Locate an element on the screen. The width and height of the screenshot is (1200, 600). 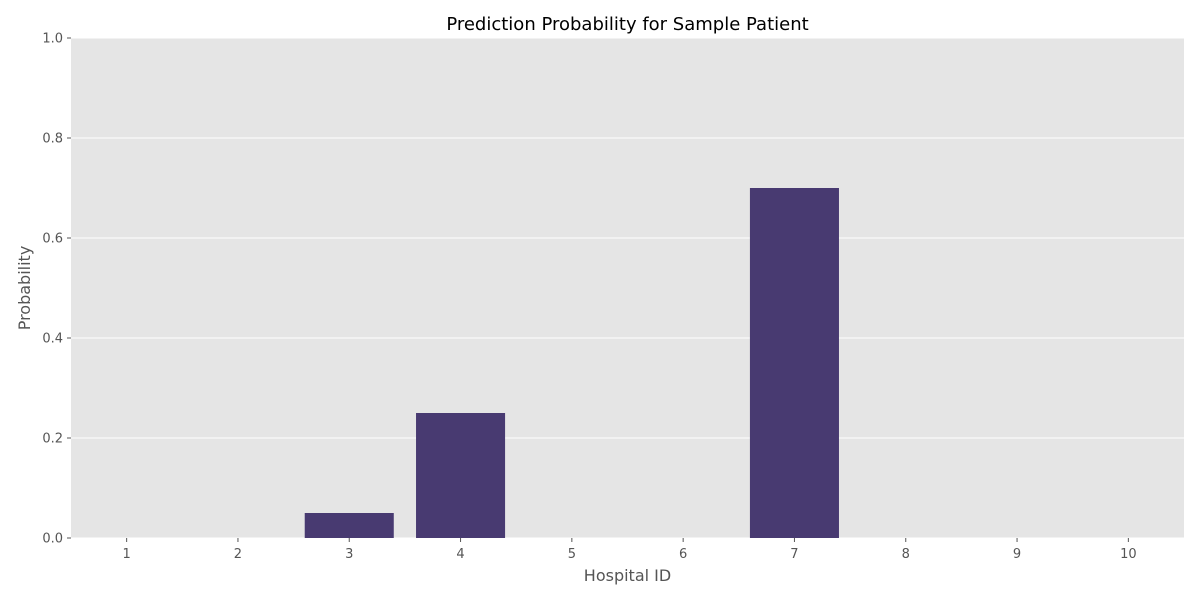
x-tick-label: 10 is located at coordinates (1128, 554).